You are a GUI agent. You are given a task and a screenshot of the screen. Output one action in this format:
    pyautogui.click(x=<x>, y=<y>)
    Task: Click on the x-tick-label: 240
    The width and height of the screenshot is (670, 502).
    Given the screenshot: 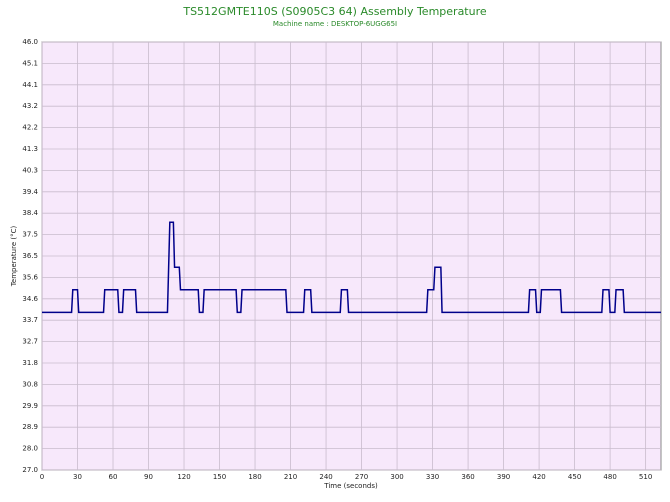 What is the action you would take?
    pyautogui.click(x=325, y=477)
    